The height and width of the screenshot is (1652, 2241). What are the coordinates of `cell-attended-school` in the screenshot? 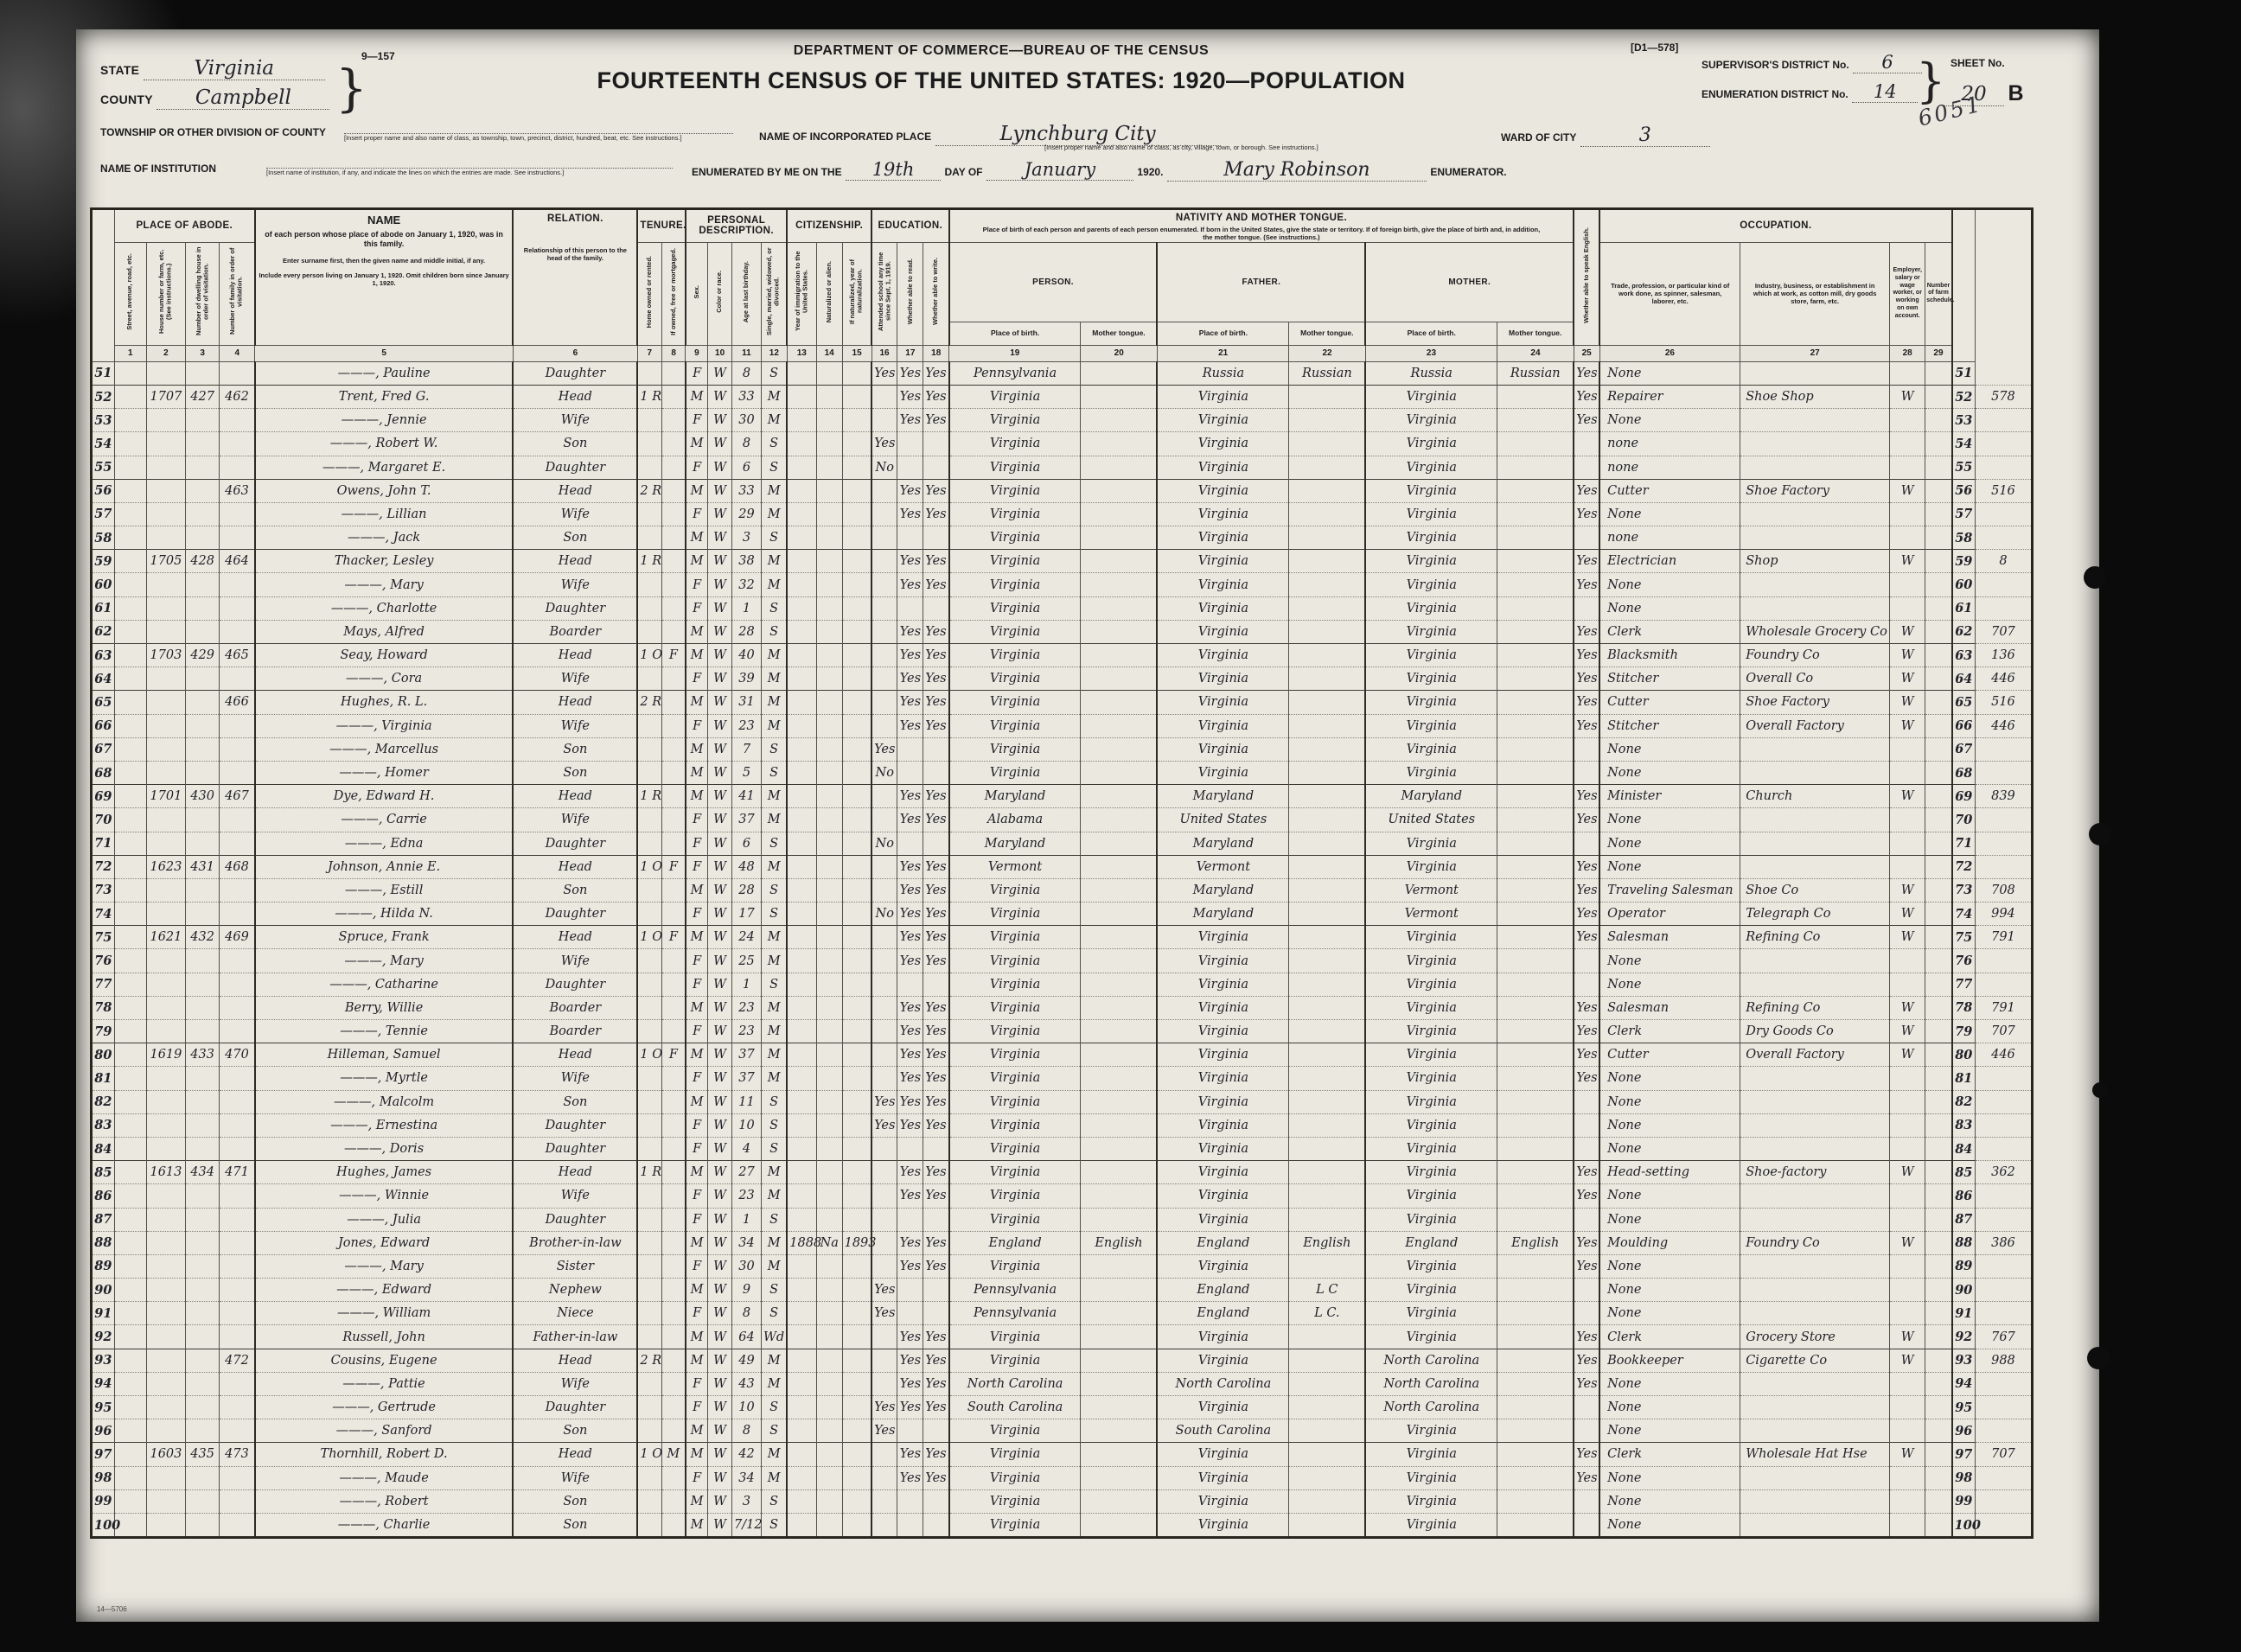 It's located at (884, 820).